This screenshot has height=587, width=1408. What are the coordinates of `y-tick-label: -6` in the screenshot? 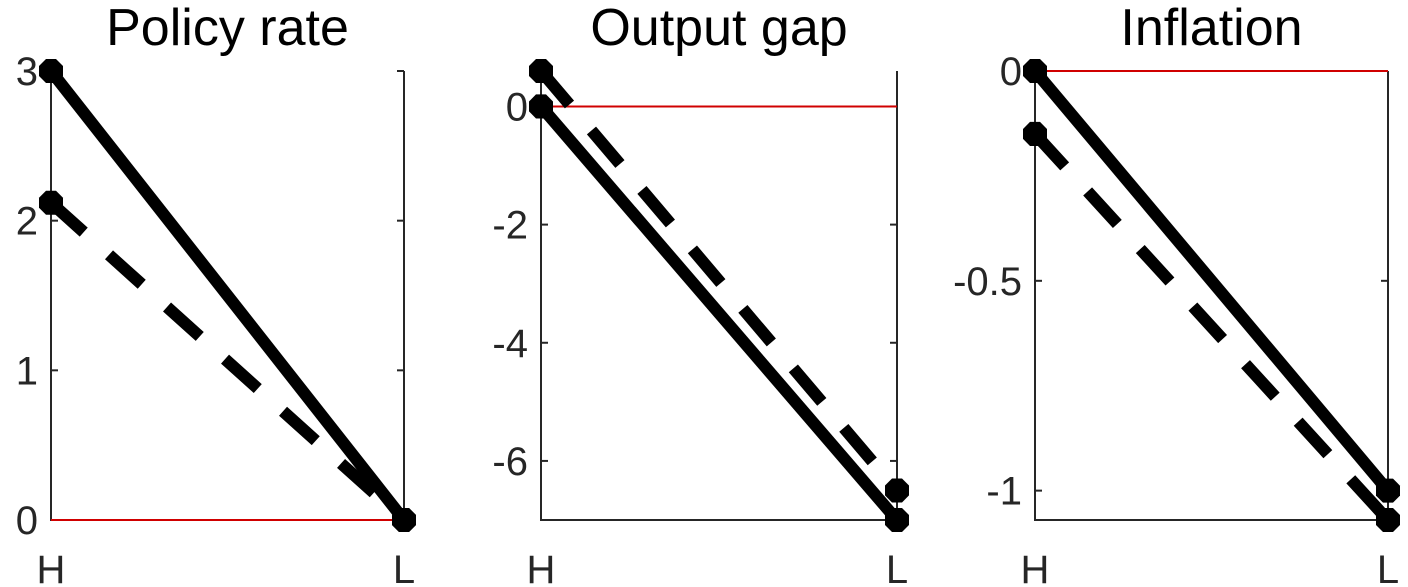 It's located at (510, 462).